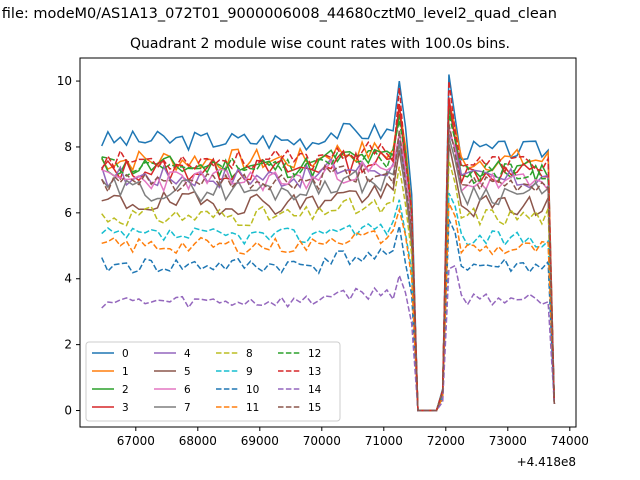  I want to click on x-offset-label: +4.418e8, so click(546, 462).